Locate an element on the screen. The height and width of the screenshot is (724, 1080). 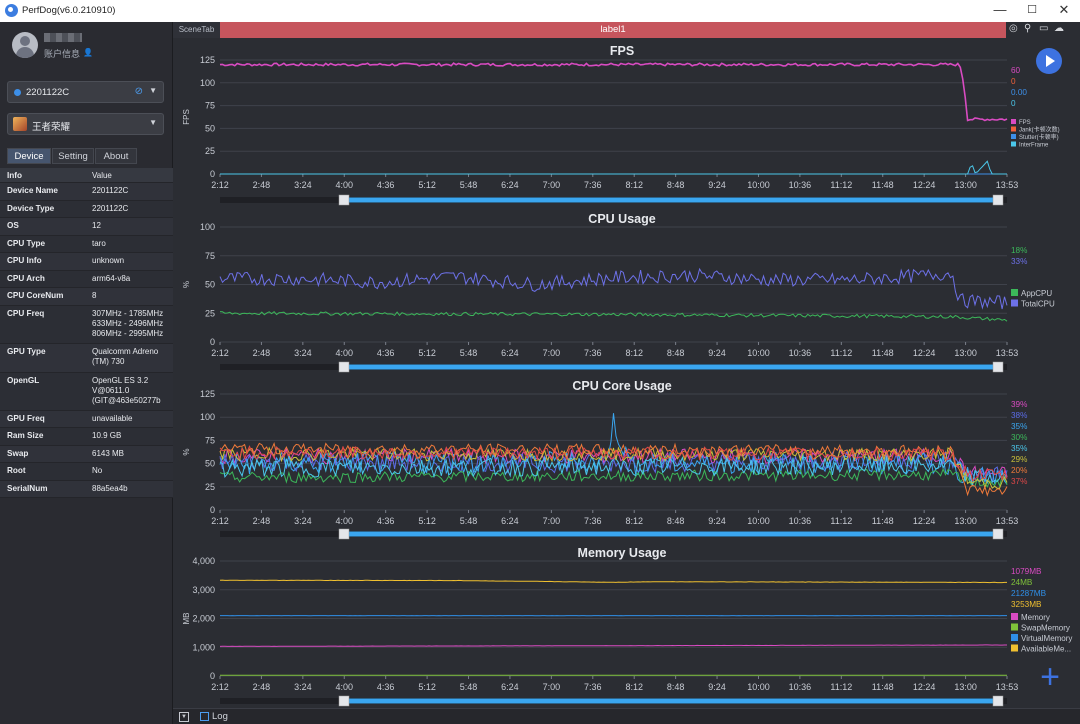
cloud-icon: ☁ is located at coordinates (1059, 28).